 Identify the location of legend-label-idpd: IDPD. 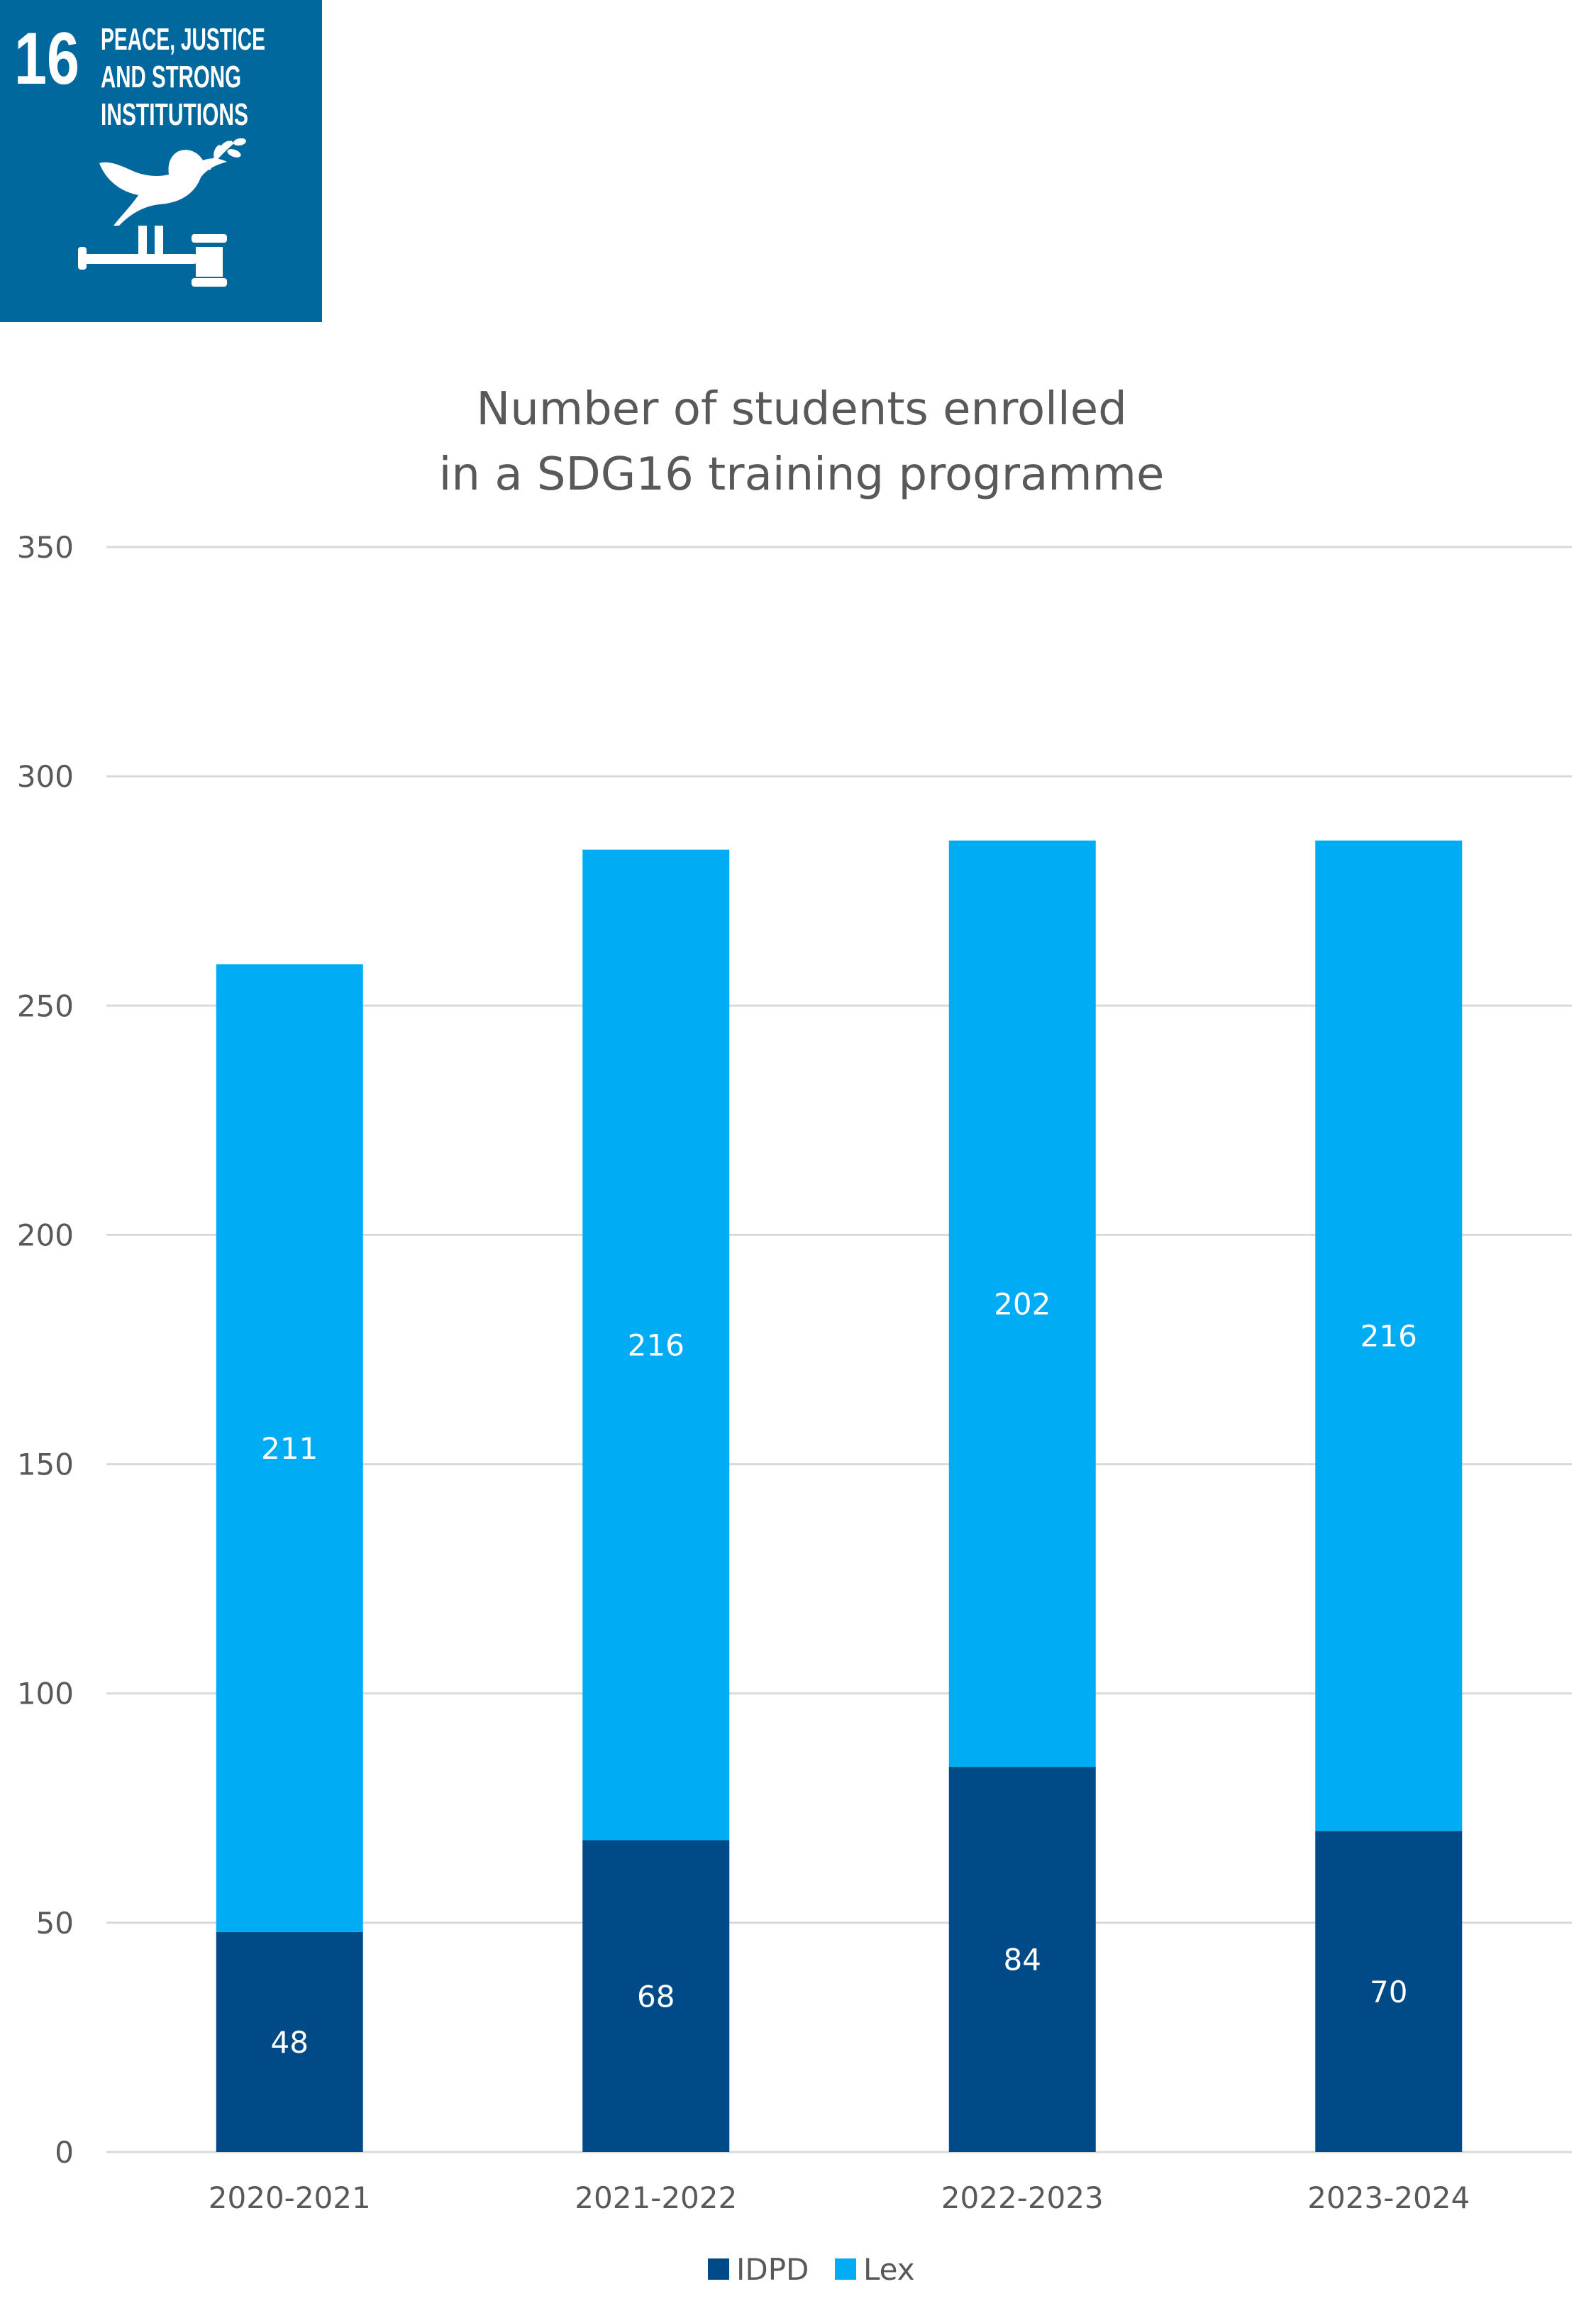
(772, 2269).